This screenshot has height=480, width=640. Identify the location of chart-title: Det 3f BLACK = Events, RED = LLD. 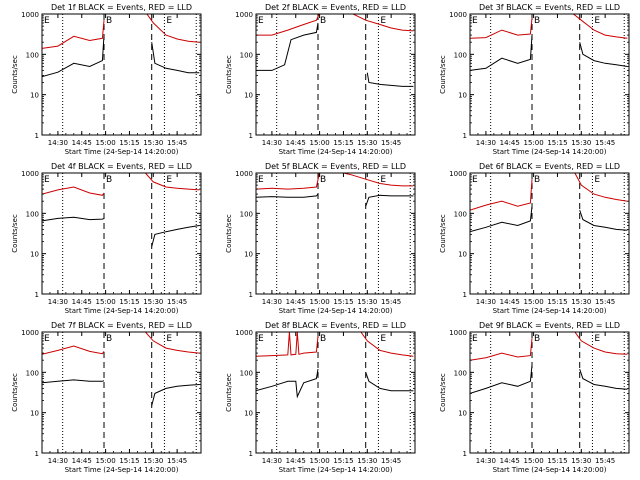
(549, 7).